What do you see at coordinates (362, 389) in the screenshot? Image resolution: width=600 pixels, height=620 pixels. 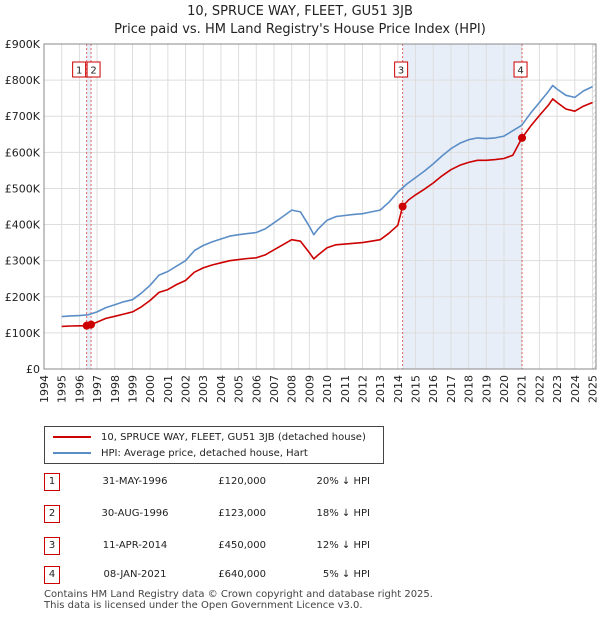 I see `x-tick-label: 2012` at bounding box center [362, 389].